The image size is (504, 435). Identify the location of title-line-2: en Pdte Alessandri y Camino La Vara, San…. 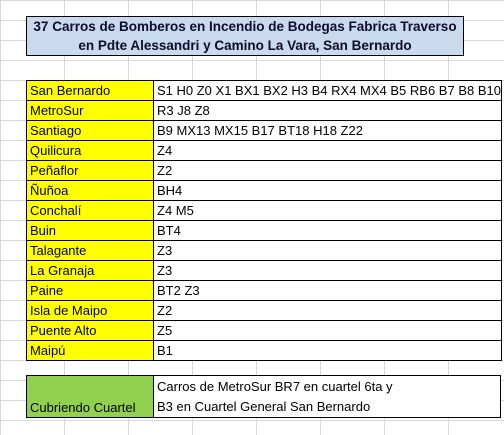
(245, 45).